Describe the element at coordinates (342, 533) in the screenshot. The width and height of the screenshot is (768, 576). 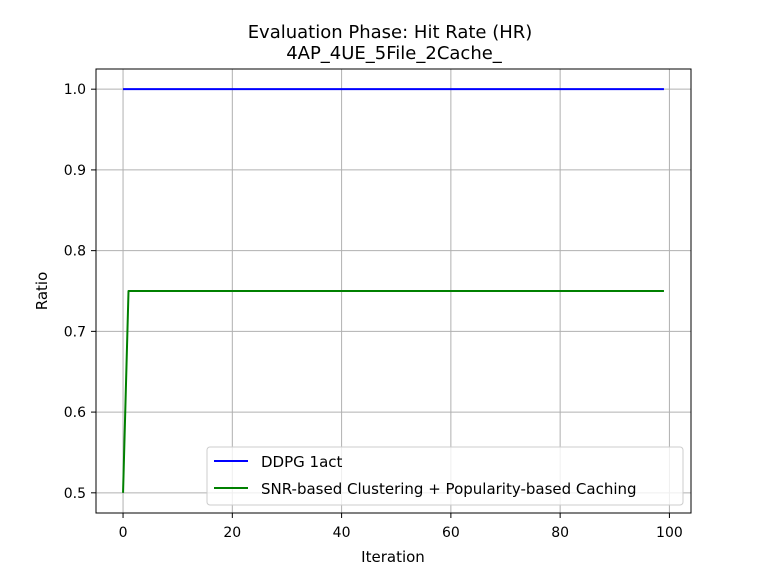
I see `x-tick-label: 40` at that location.